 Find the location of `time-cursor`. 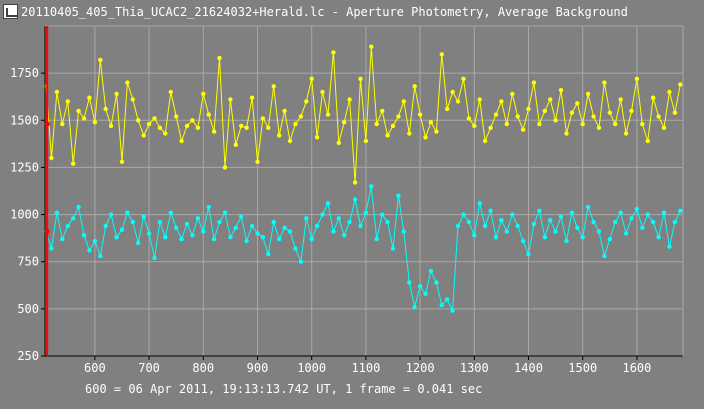

time-cursor is located at coordinates (47, 191).